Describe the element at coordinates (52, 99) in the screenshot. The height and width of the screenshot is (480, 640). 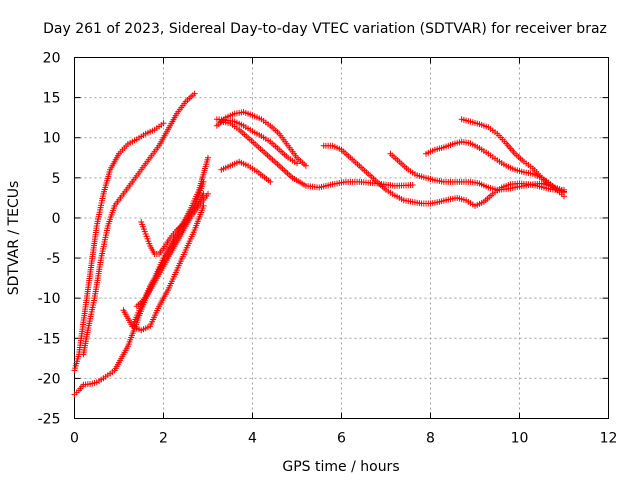
I see `y-tick-label: 15` at that location.